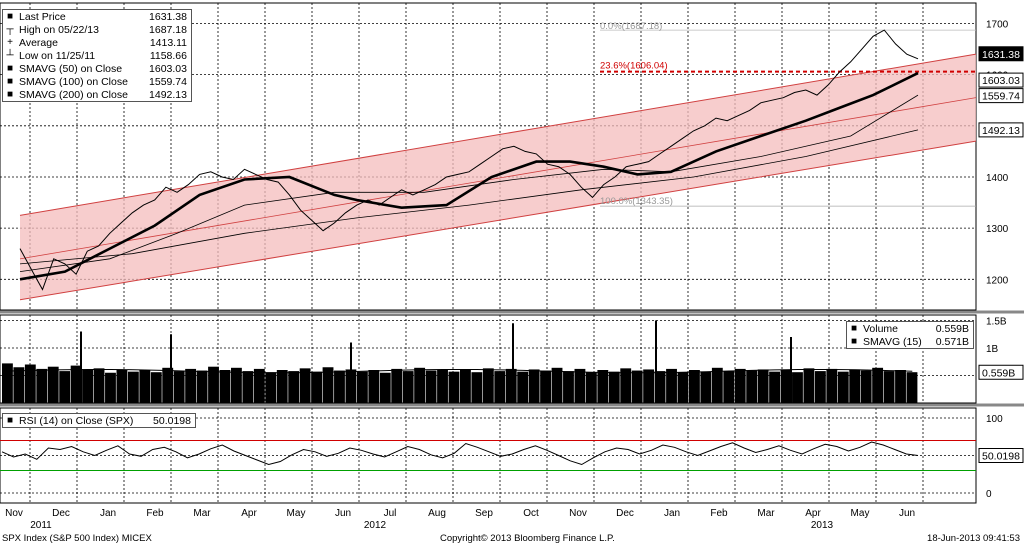 This screenshot has width=1024, height=547. What do you see at coordinates (77, 538) in the screenshot?
I see `footer-left: SPX Index (S&P 500 Index) MICEX` at bounding box center [77, 538].